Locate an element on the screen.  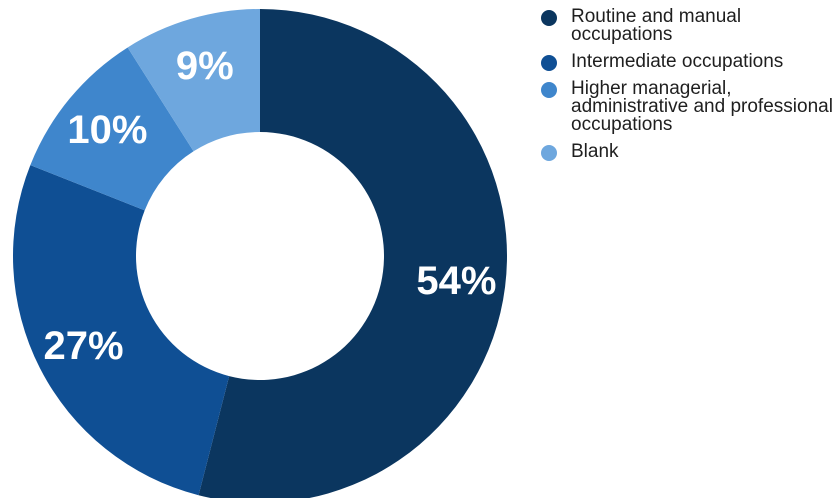
legend-swatch-higher is located at coordinates (549, 90).